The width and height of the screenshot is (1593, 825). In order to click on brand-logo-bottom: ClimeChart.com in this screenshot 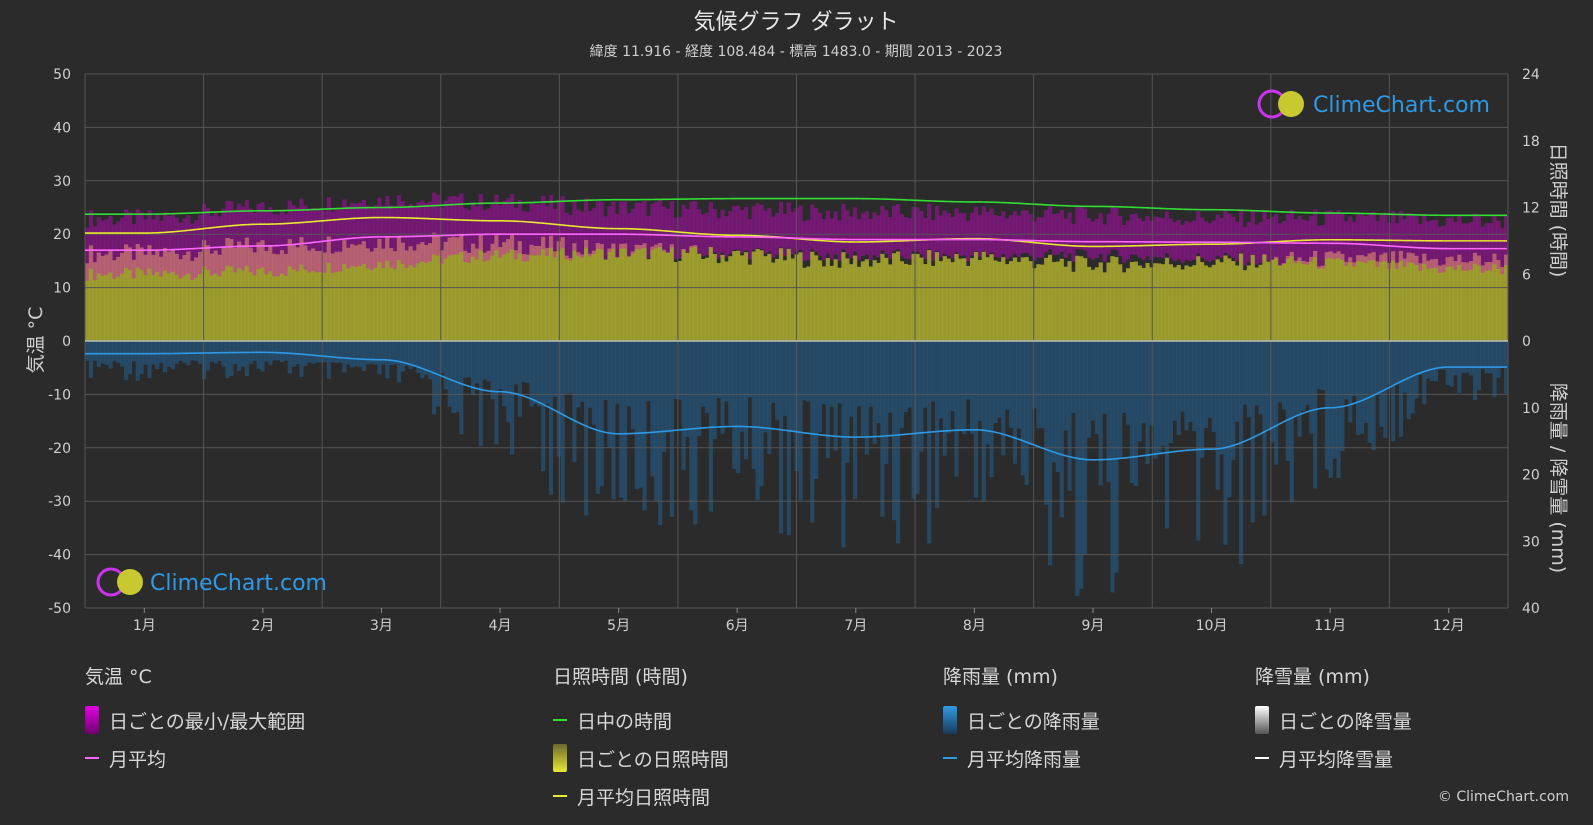, I will do `click(211, 582)`.